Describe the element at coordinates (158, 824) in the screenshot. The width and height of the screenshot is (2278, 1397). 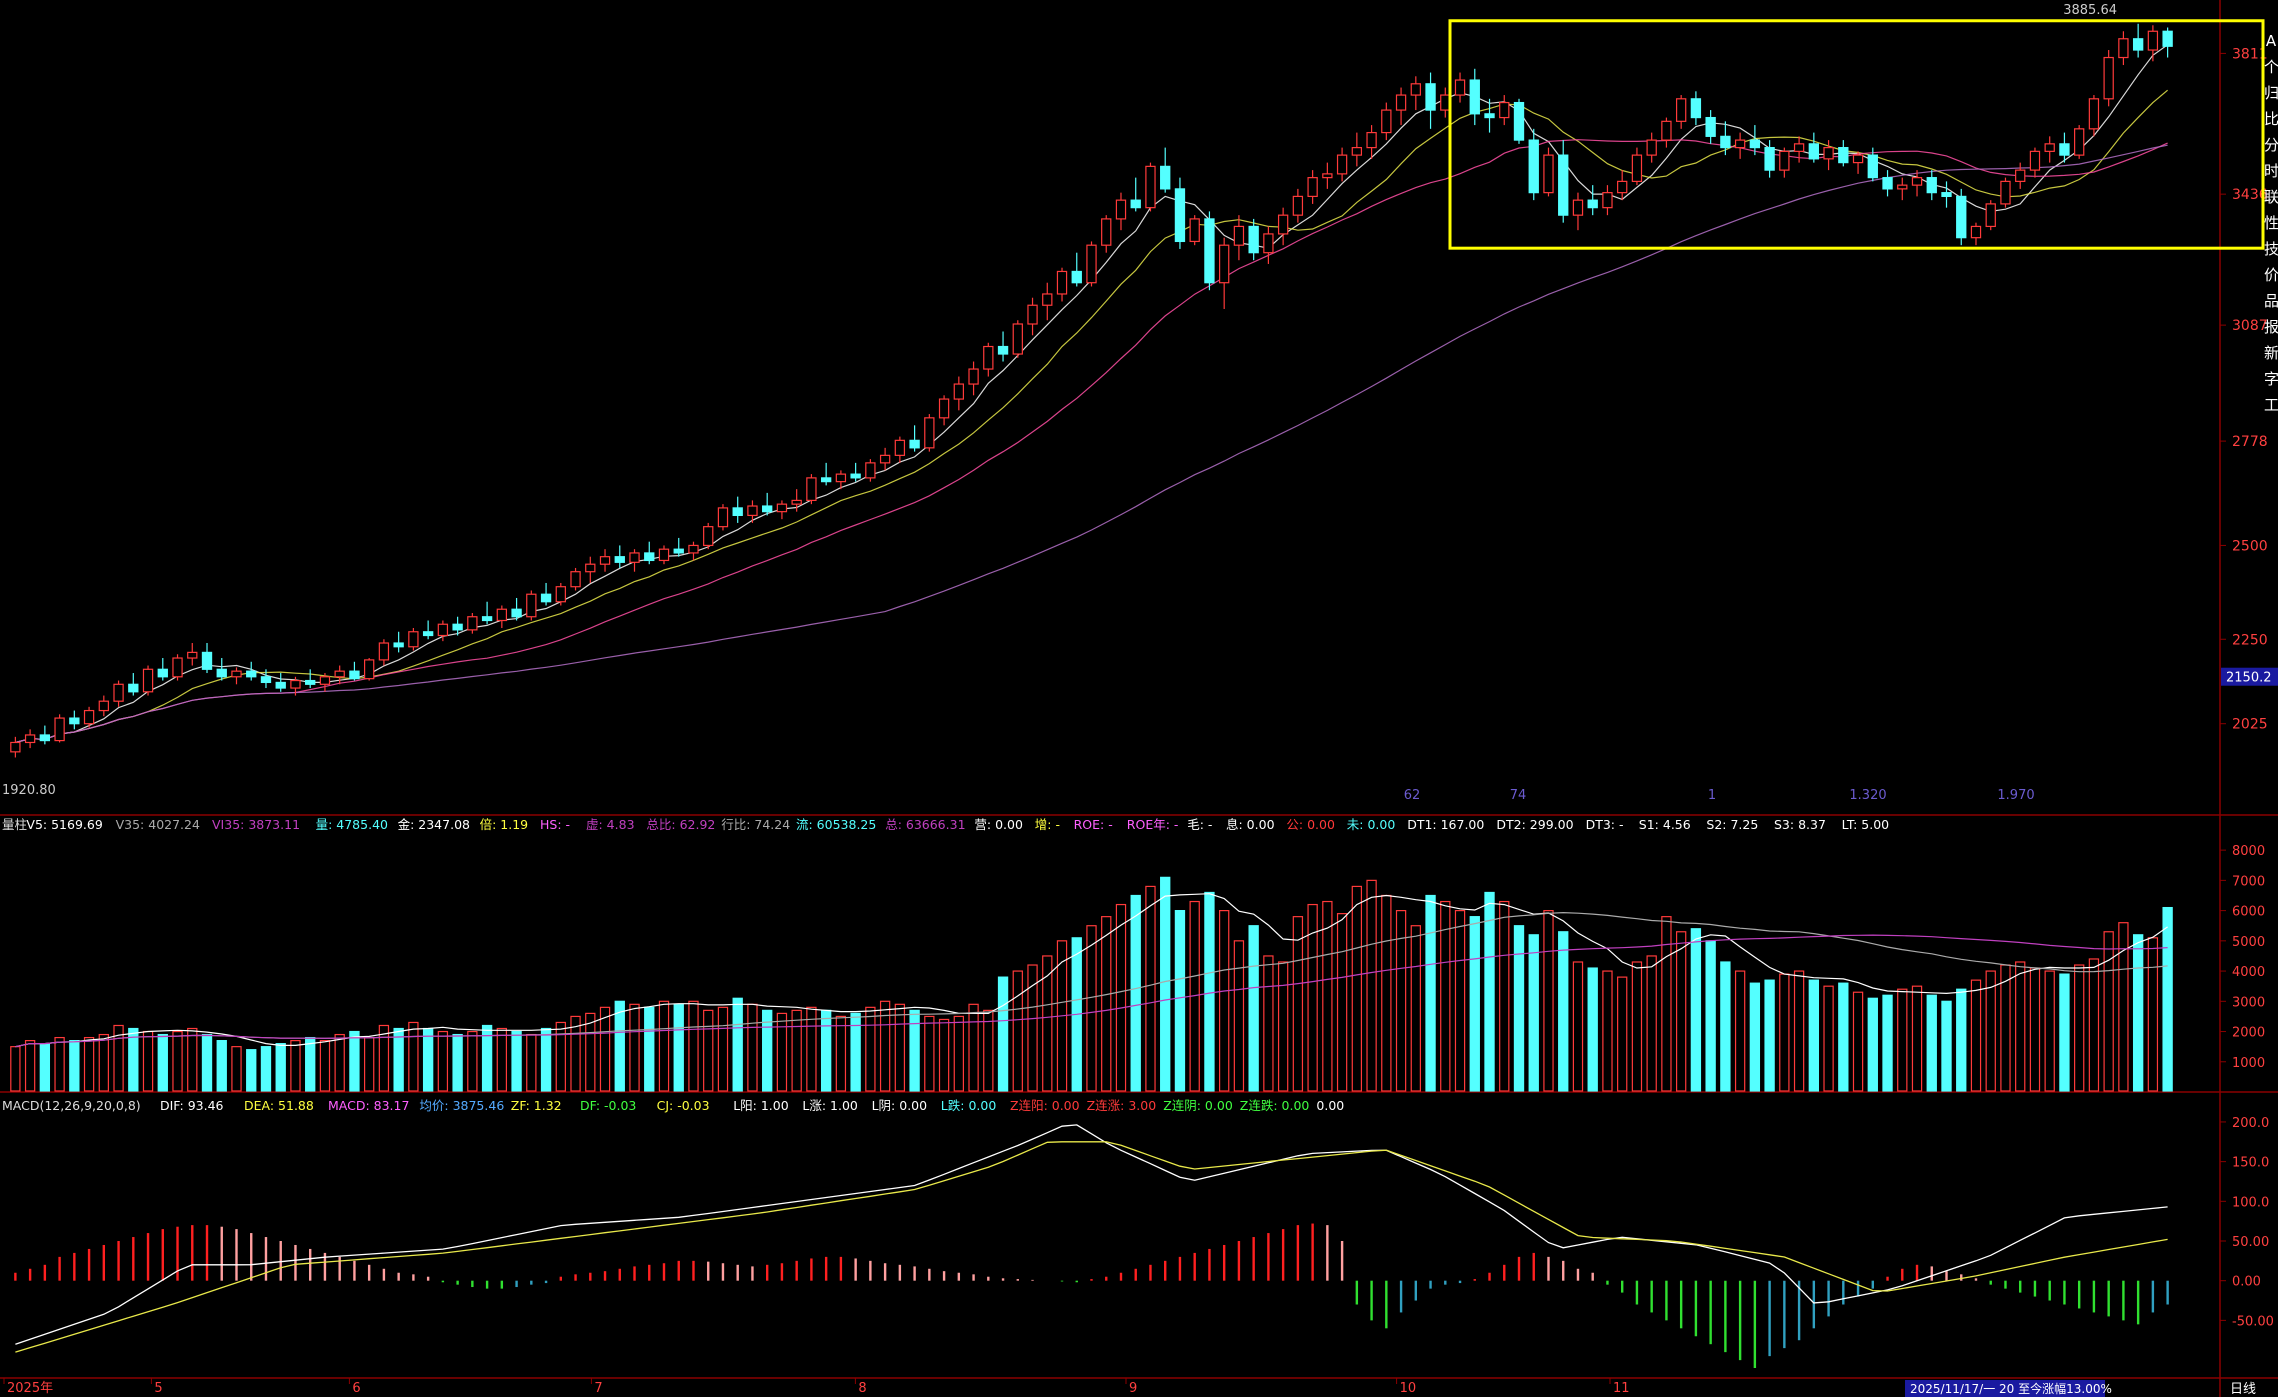
I see `volume-header-item: V35: 4027.24` at that location.